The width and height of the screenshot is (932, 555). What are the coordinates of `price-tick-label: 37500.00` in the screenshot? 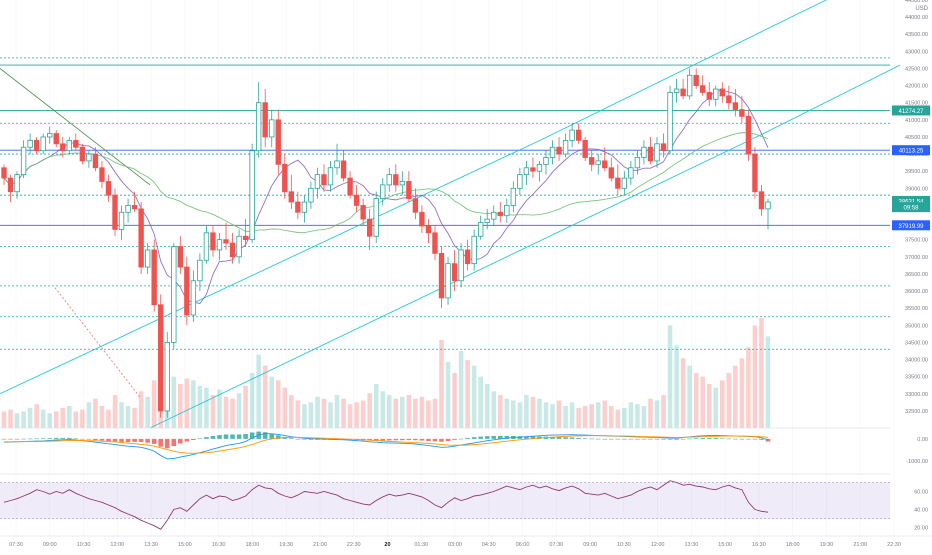 It's located at (916, 241).